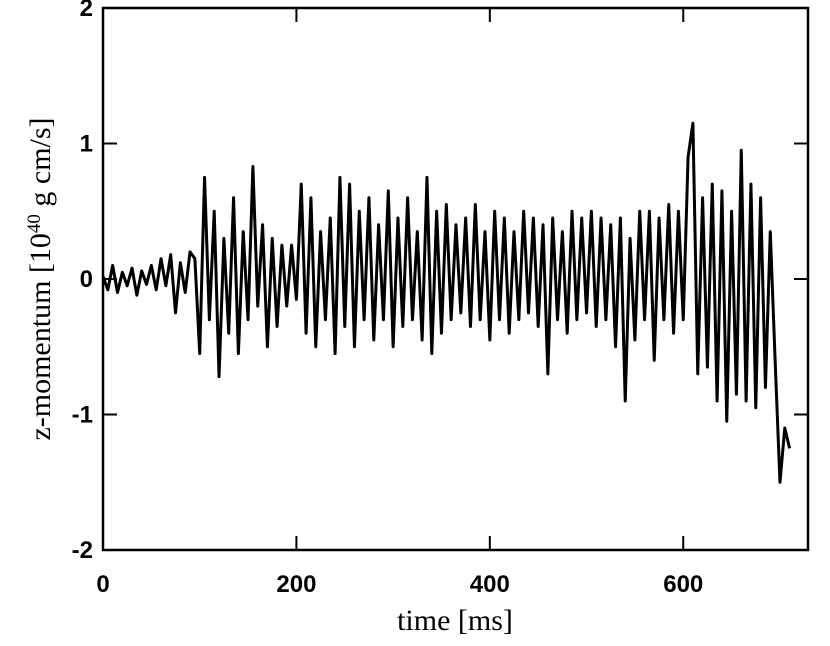  I want to click on y-tick-label: -1, so click(82, 415).